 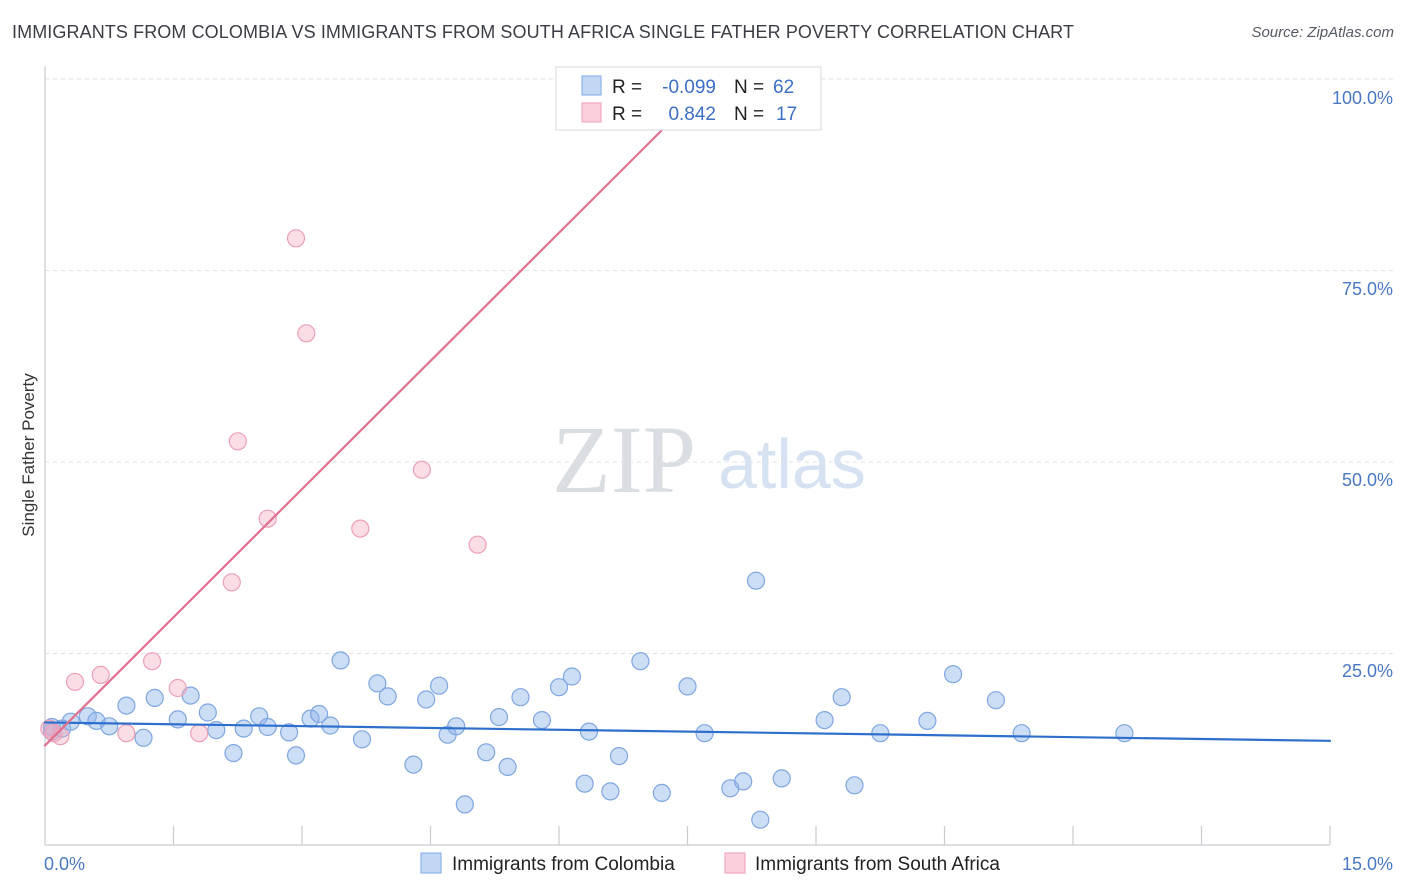 I want to click on y-tick-labels: 100.0% 75.0% 50.0% 25.0%, so click(x=1362, y=384).